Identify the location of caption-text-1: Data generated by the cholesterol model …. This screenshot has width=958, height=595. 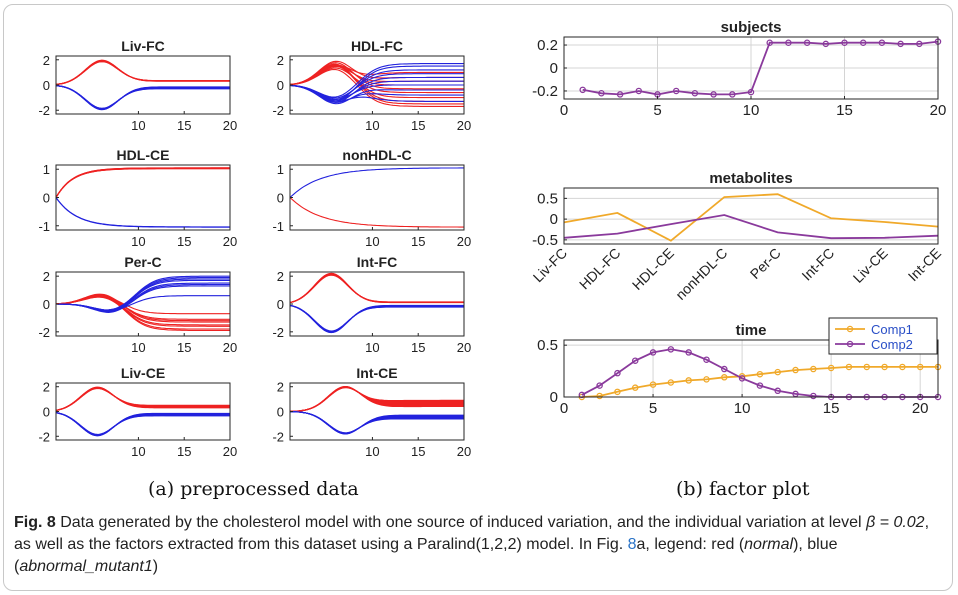
(461, 522).